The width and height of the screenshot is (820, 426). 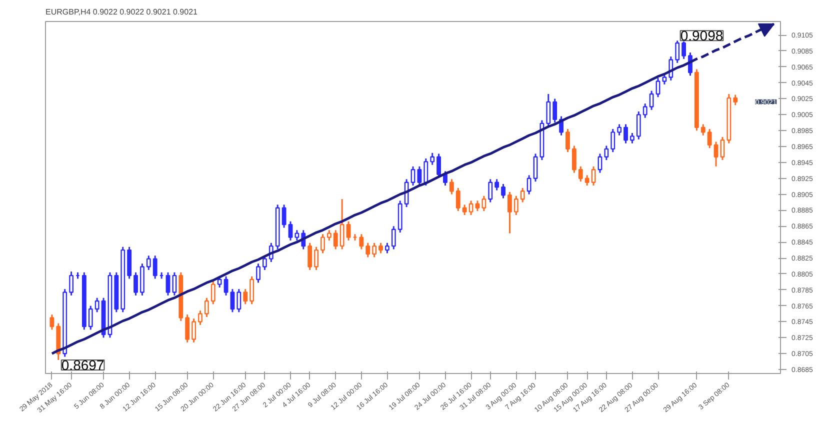 I want to click on annotation: 0.9098, so click(x=702, y=36).